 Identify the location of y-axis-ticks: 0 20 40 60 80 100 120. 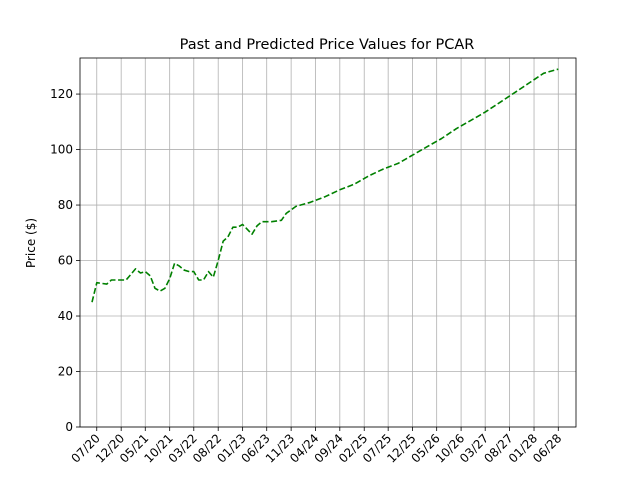
(65, 260).